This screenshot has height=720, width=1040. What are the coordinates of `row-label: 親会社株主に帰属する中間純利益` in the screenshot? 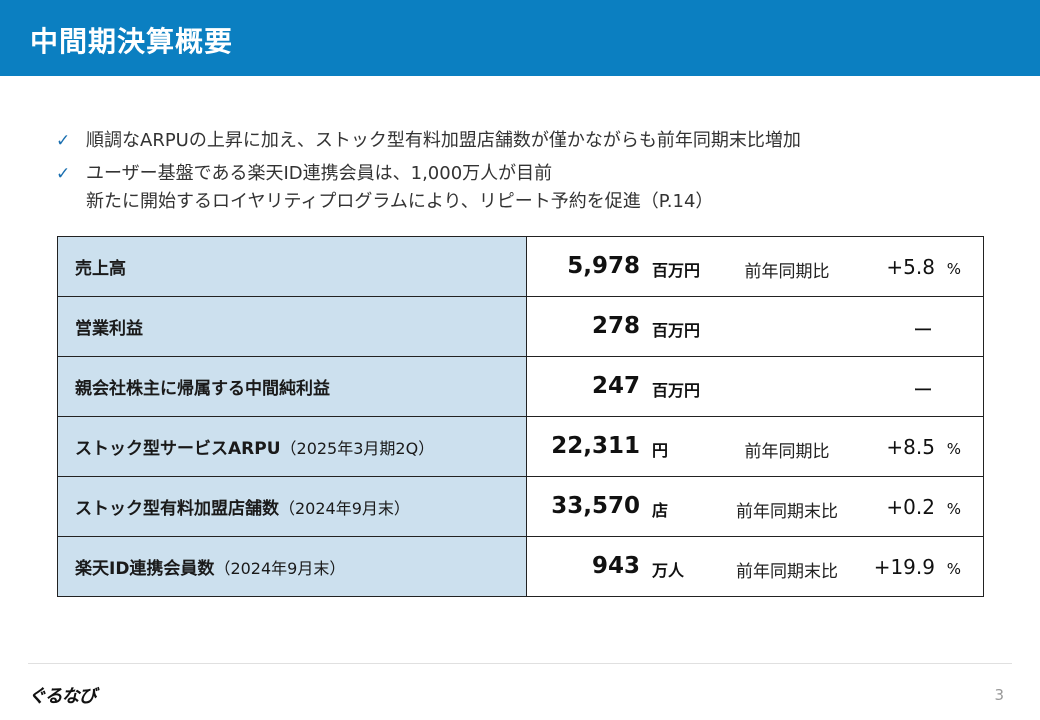 It's located at (292, 386).